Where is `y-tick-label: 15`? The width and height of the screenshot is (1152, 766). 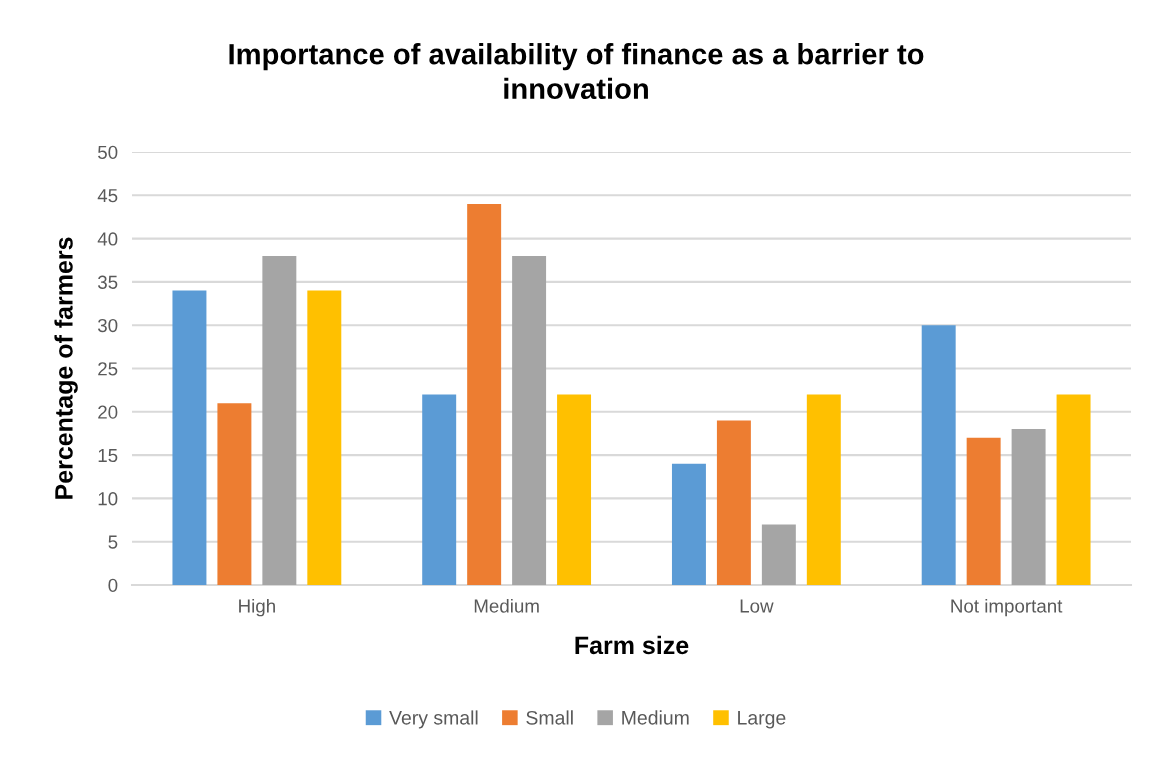 y-tick-label: 15 is located at coordinates (108, 455).